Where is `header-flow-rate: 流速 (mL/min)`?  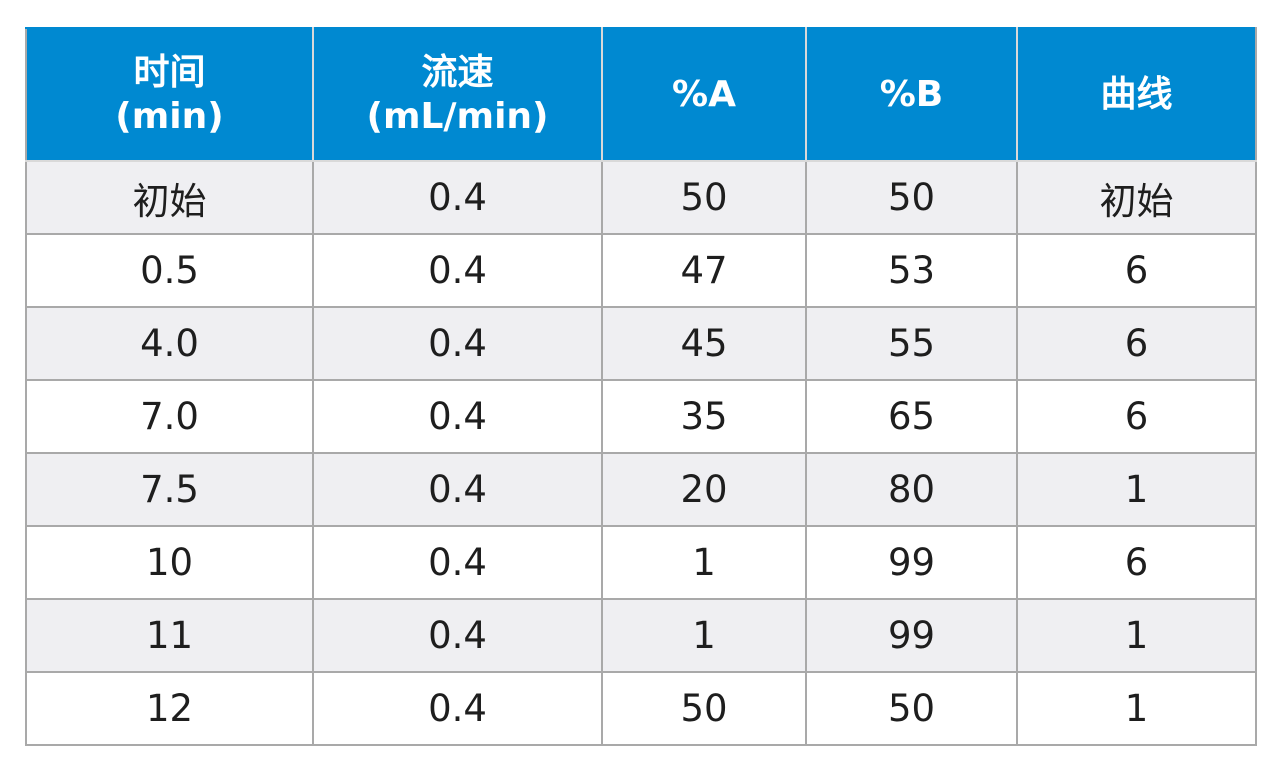 header-flow-rate: 流速 (mL/min) is located at coordinates (457, 94).